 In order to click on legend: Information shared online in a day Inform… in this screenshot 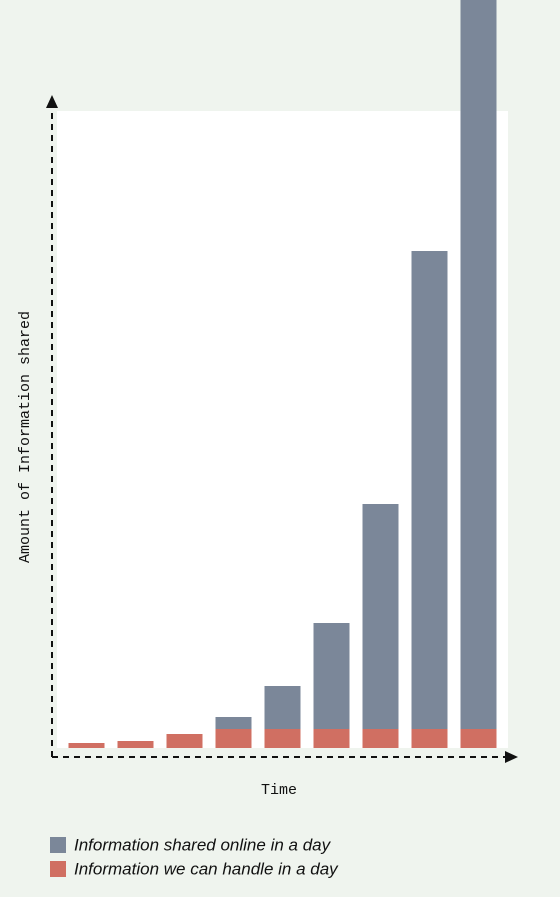, I will do `click(194, 856)`.